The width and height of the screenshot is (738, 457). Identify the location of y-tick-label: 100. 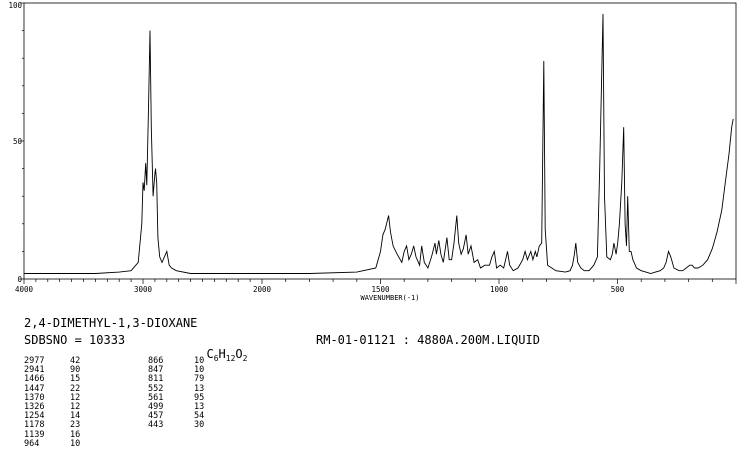
(15, 5).